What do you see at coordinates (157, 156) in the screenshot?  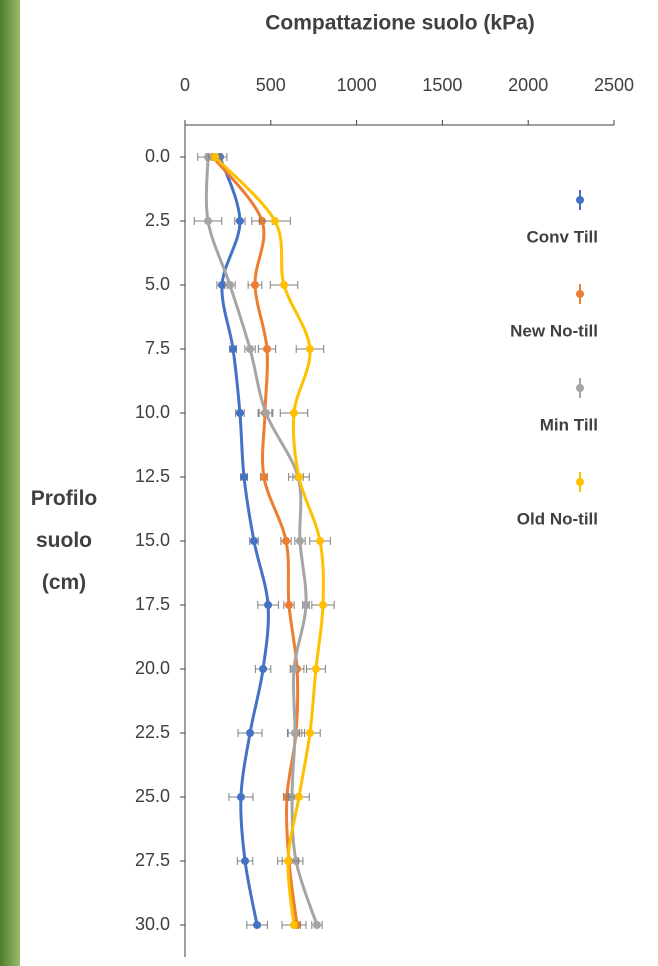 I see `y-tick-label: 0.0` at bounding box center [157, 156].